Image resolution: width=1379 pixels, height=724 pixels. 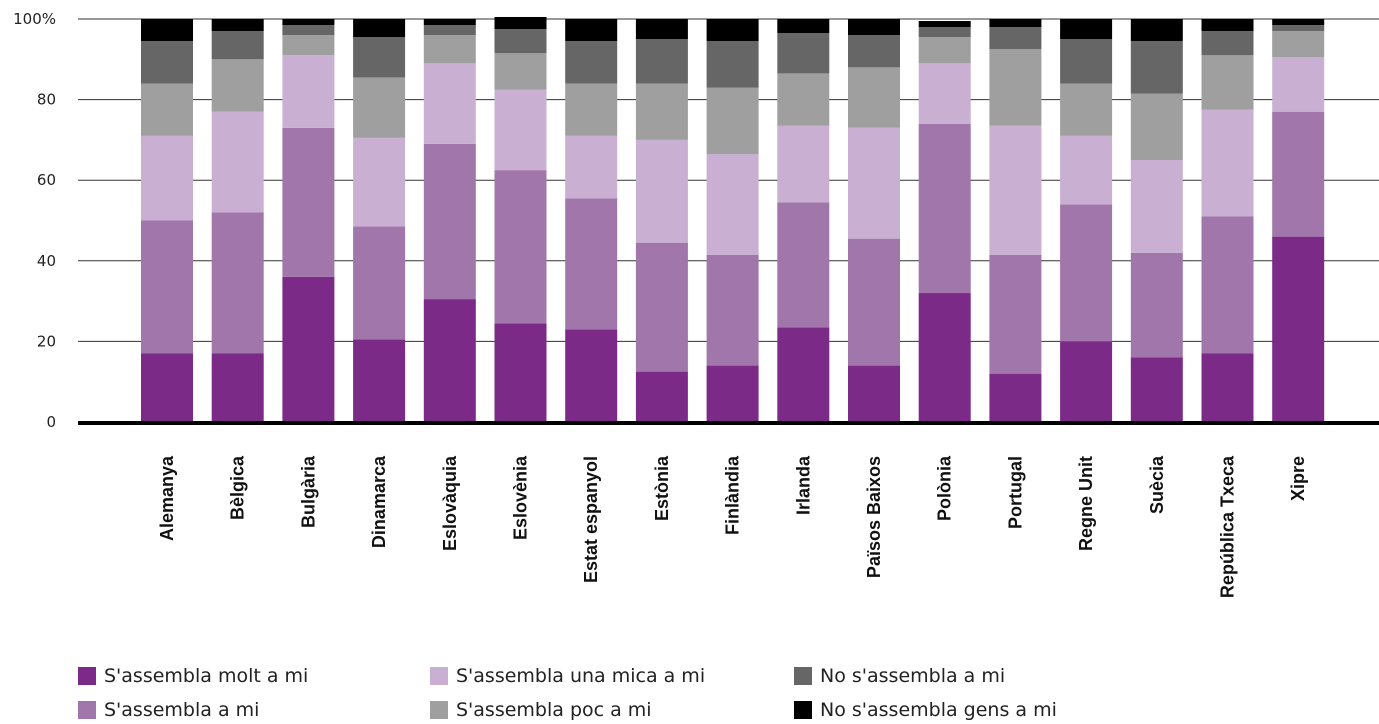 What do you see at coordinates (167, 498) in the screenshot?
I see `x-tick-label: Alemanya` at bounding box center [167, 498].